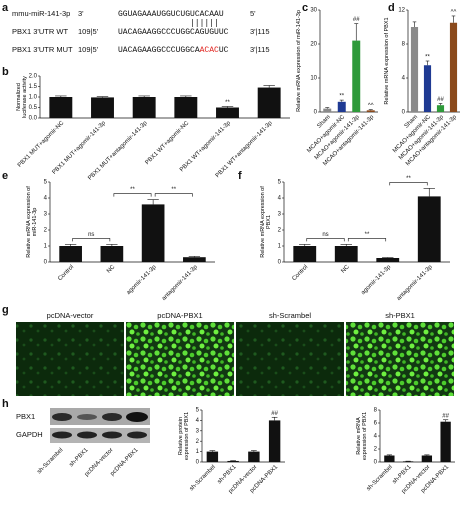  Describe the element at coordinates (209, 50) in the screenshot. I see `mutation: ACAC` at that location.